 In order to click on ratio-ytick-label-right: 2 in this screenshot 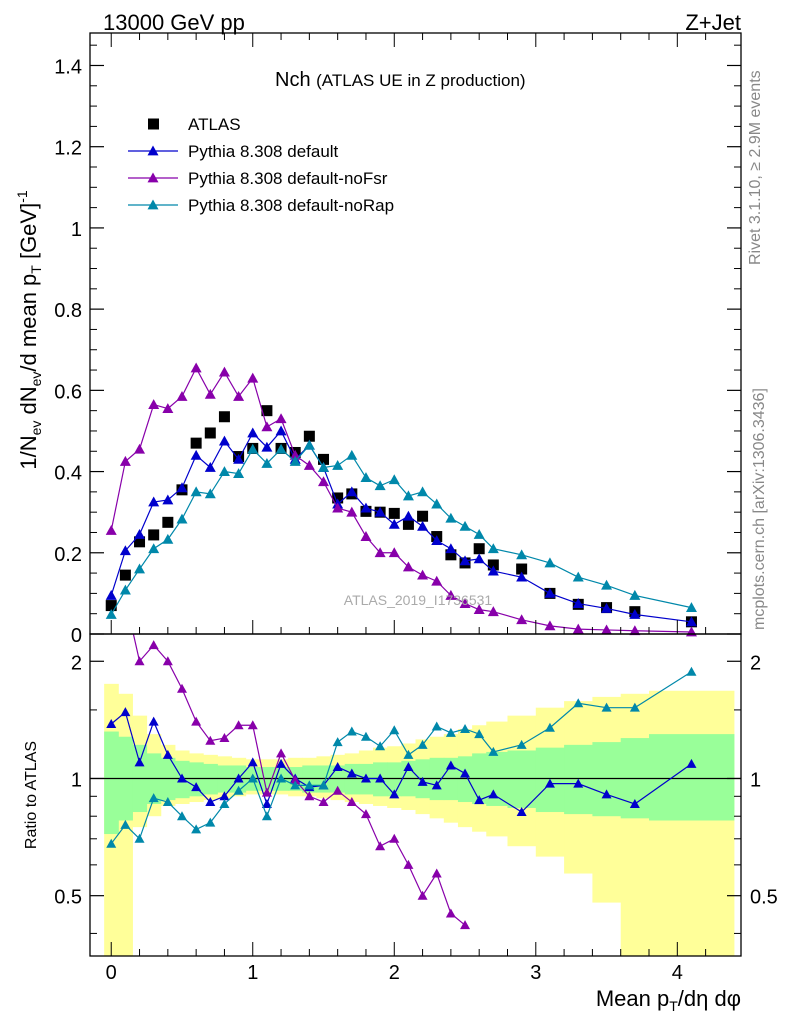, I will do `click(755, 663)`.